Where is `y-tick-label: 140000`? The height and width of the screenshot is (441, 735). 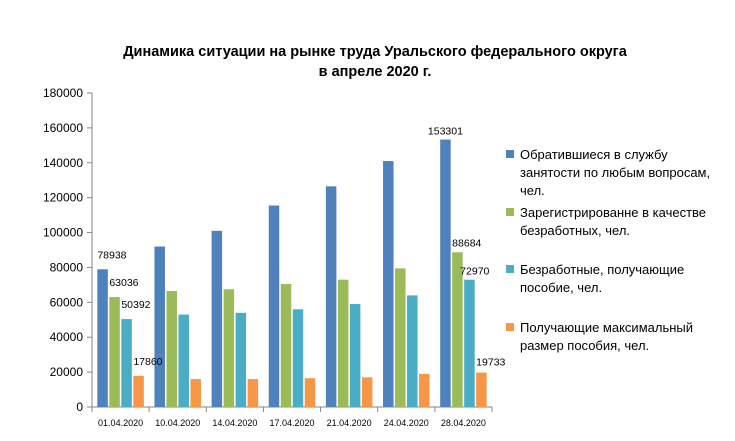 y-tick-label: 140000 is located at coordinates (63, 163).